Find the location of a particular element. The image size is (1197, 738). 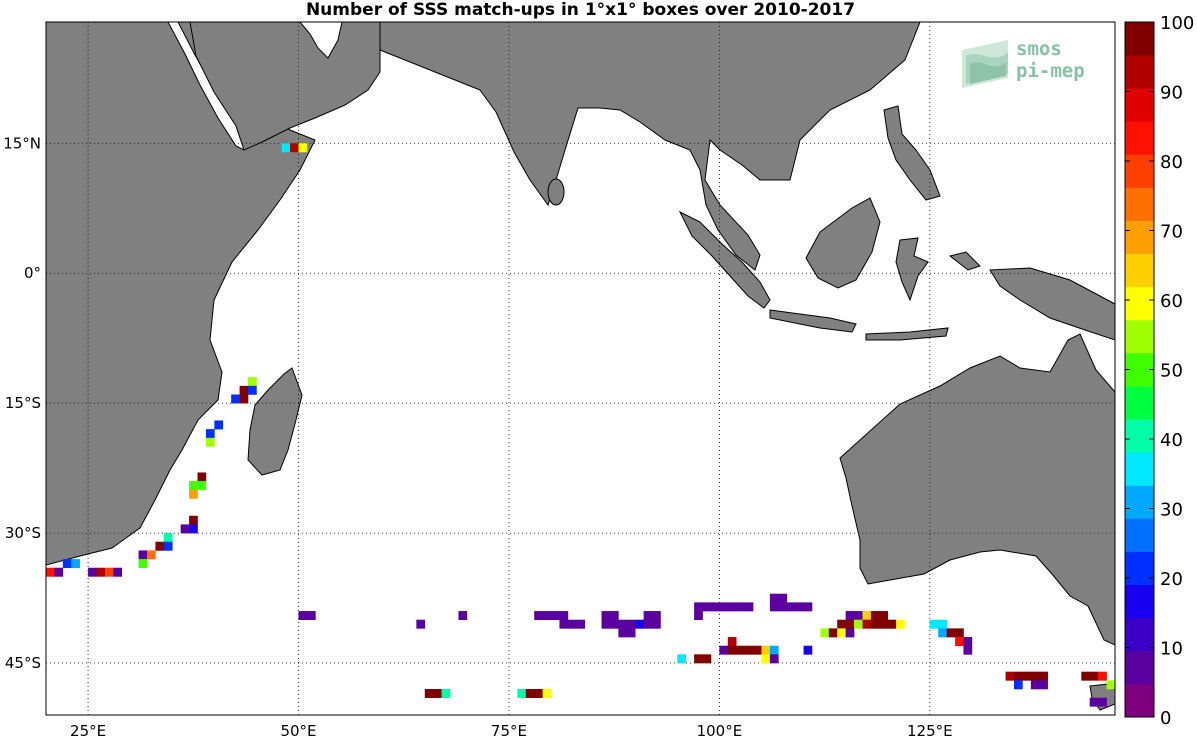

new-guinea-island is located at coordinates (1052, 304).